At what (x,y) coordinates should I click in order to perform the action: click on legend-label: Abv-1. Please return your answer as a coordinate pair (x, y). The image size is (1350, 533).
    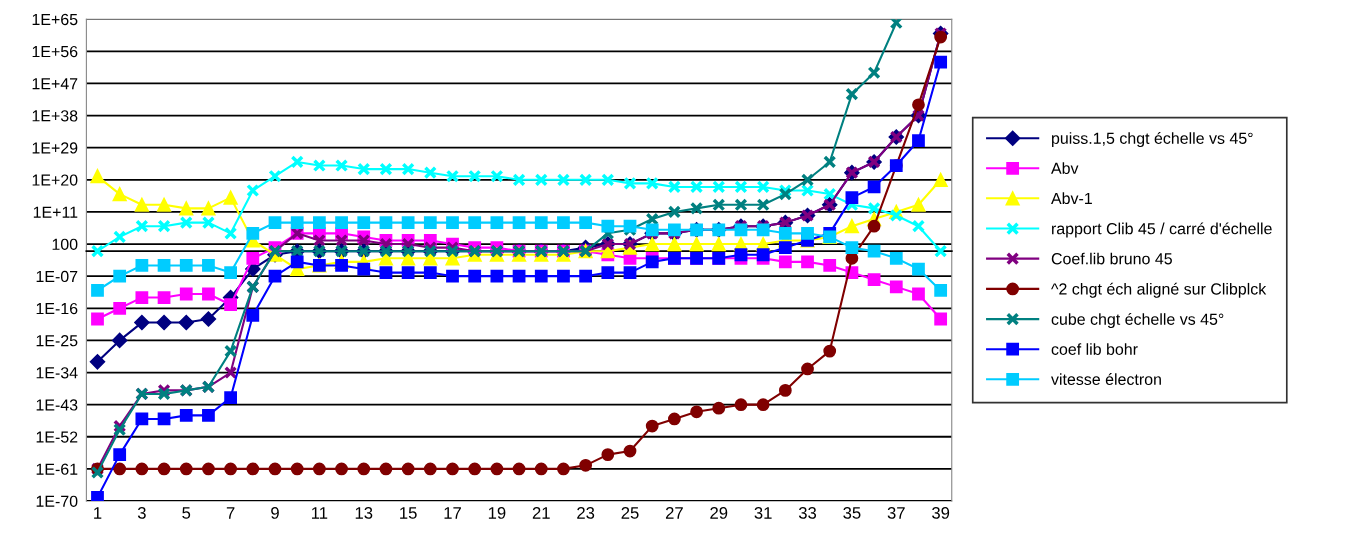
    Looking at the image, I should click on (1071, 198).